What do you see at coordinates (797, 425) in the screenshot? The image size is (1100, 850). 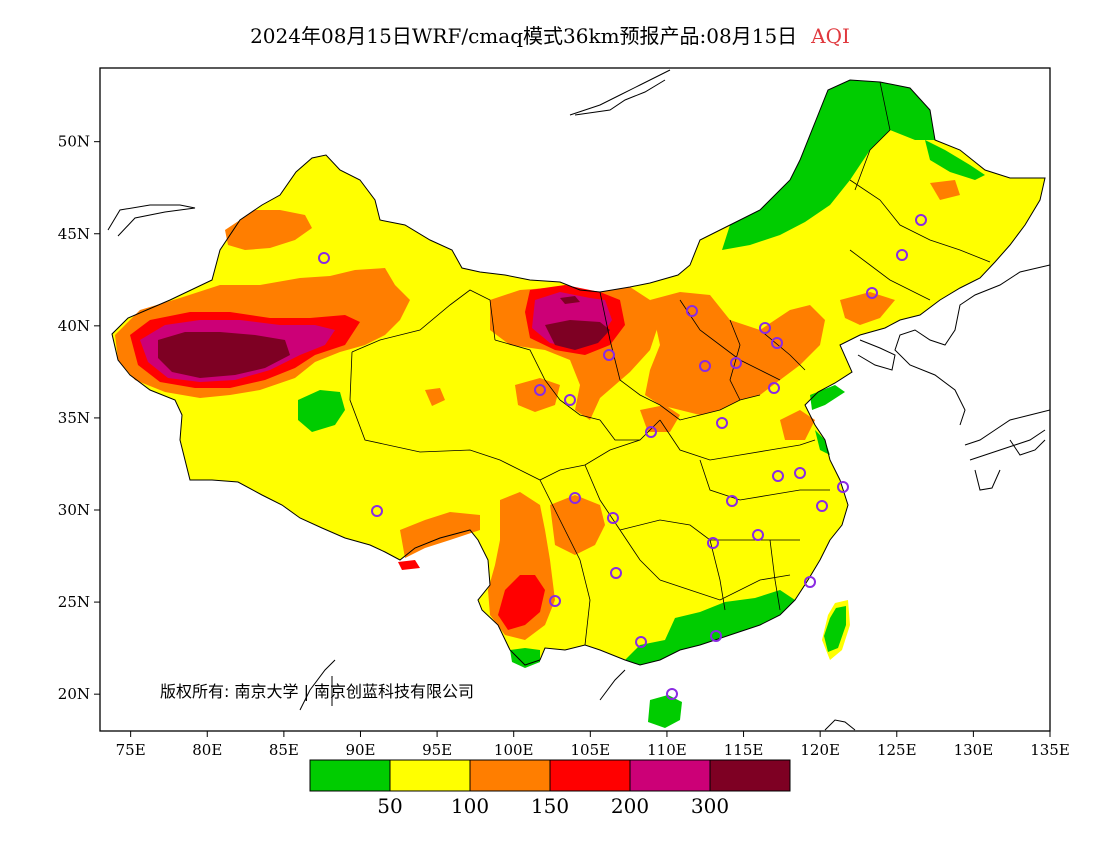 I see `aqi-region-usg-jiangsu` at bounding box center [797, 425].